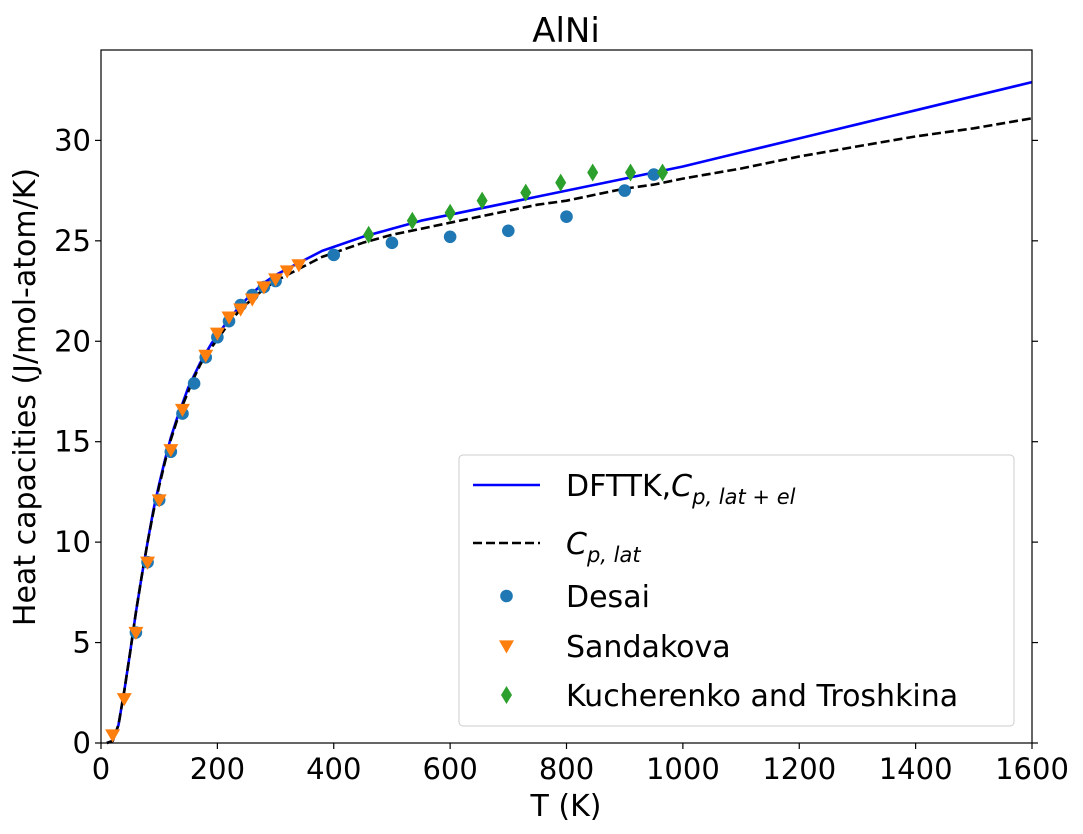  Describe the element at coordinates (333, 769) in the screenshot. I see `x-tick-label-2: 400` at that location.